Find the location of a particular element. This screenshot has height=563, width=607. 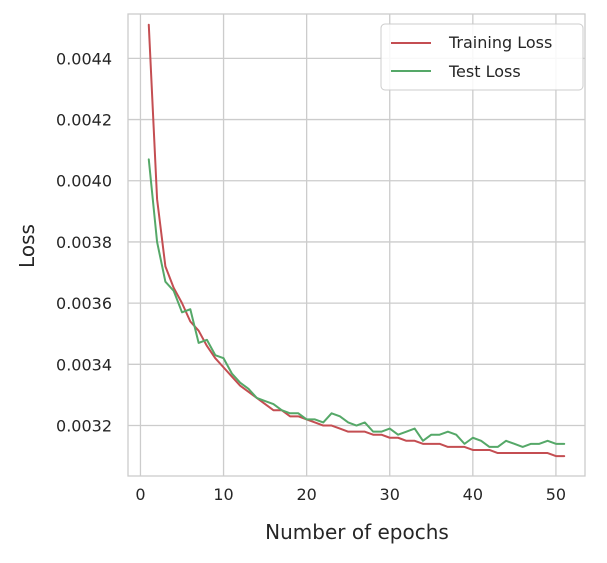

y-tick-label: 0.0034 is located at coordinates (84, 364).